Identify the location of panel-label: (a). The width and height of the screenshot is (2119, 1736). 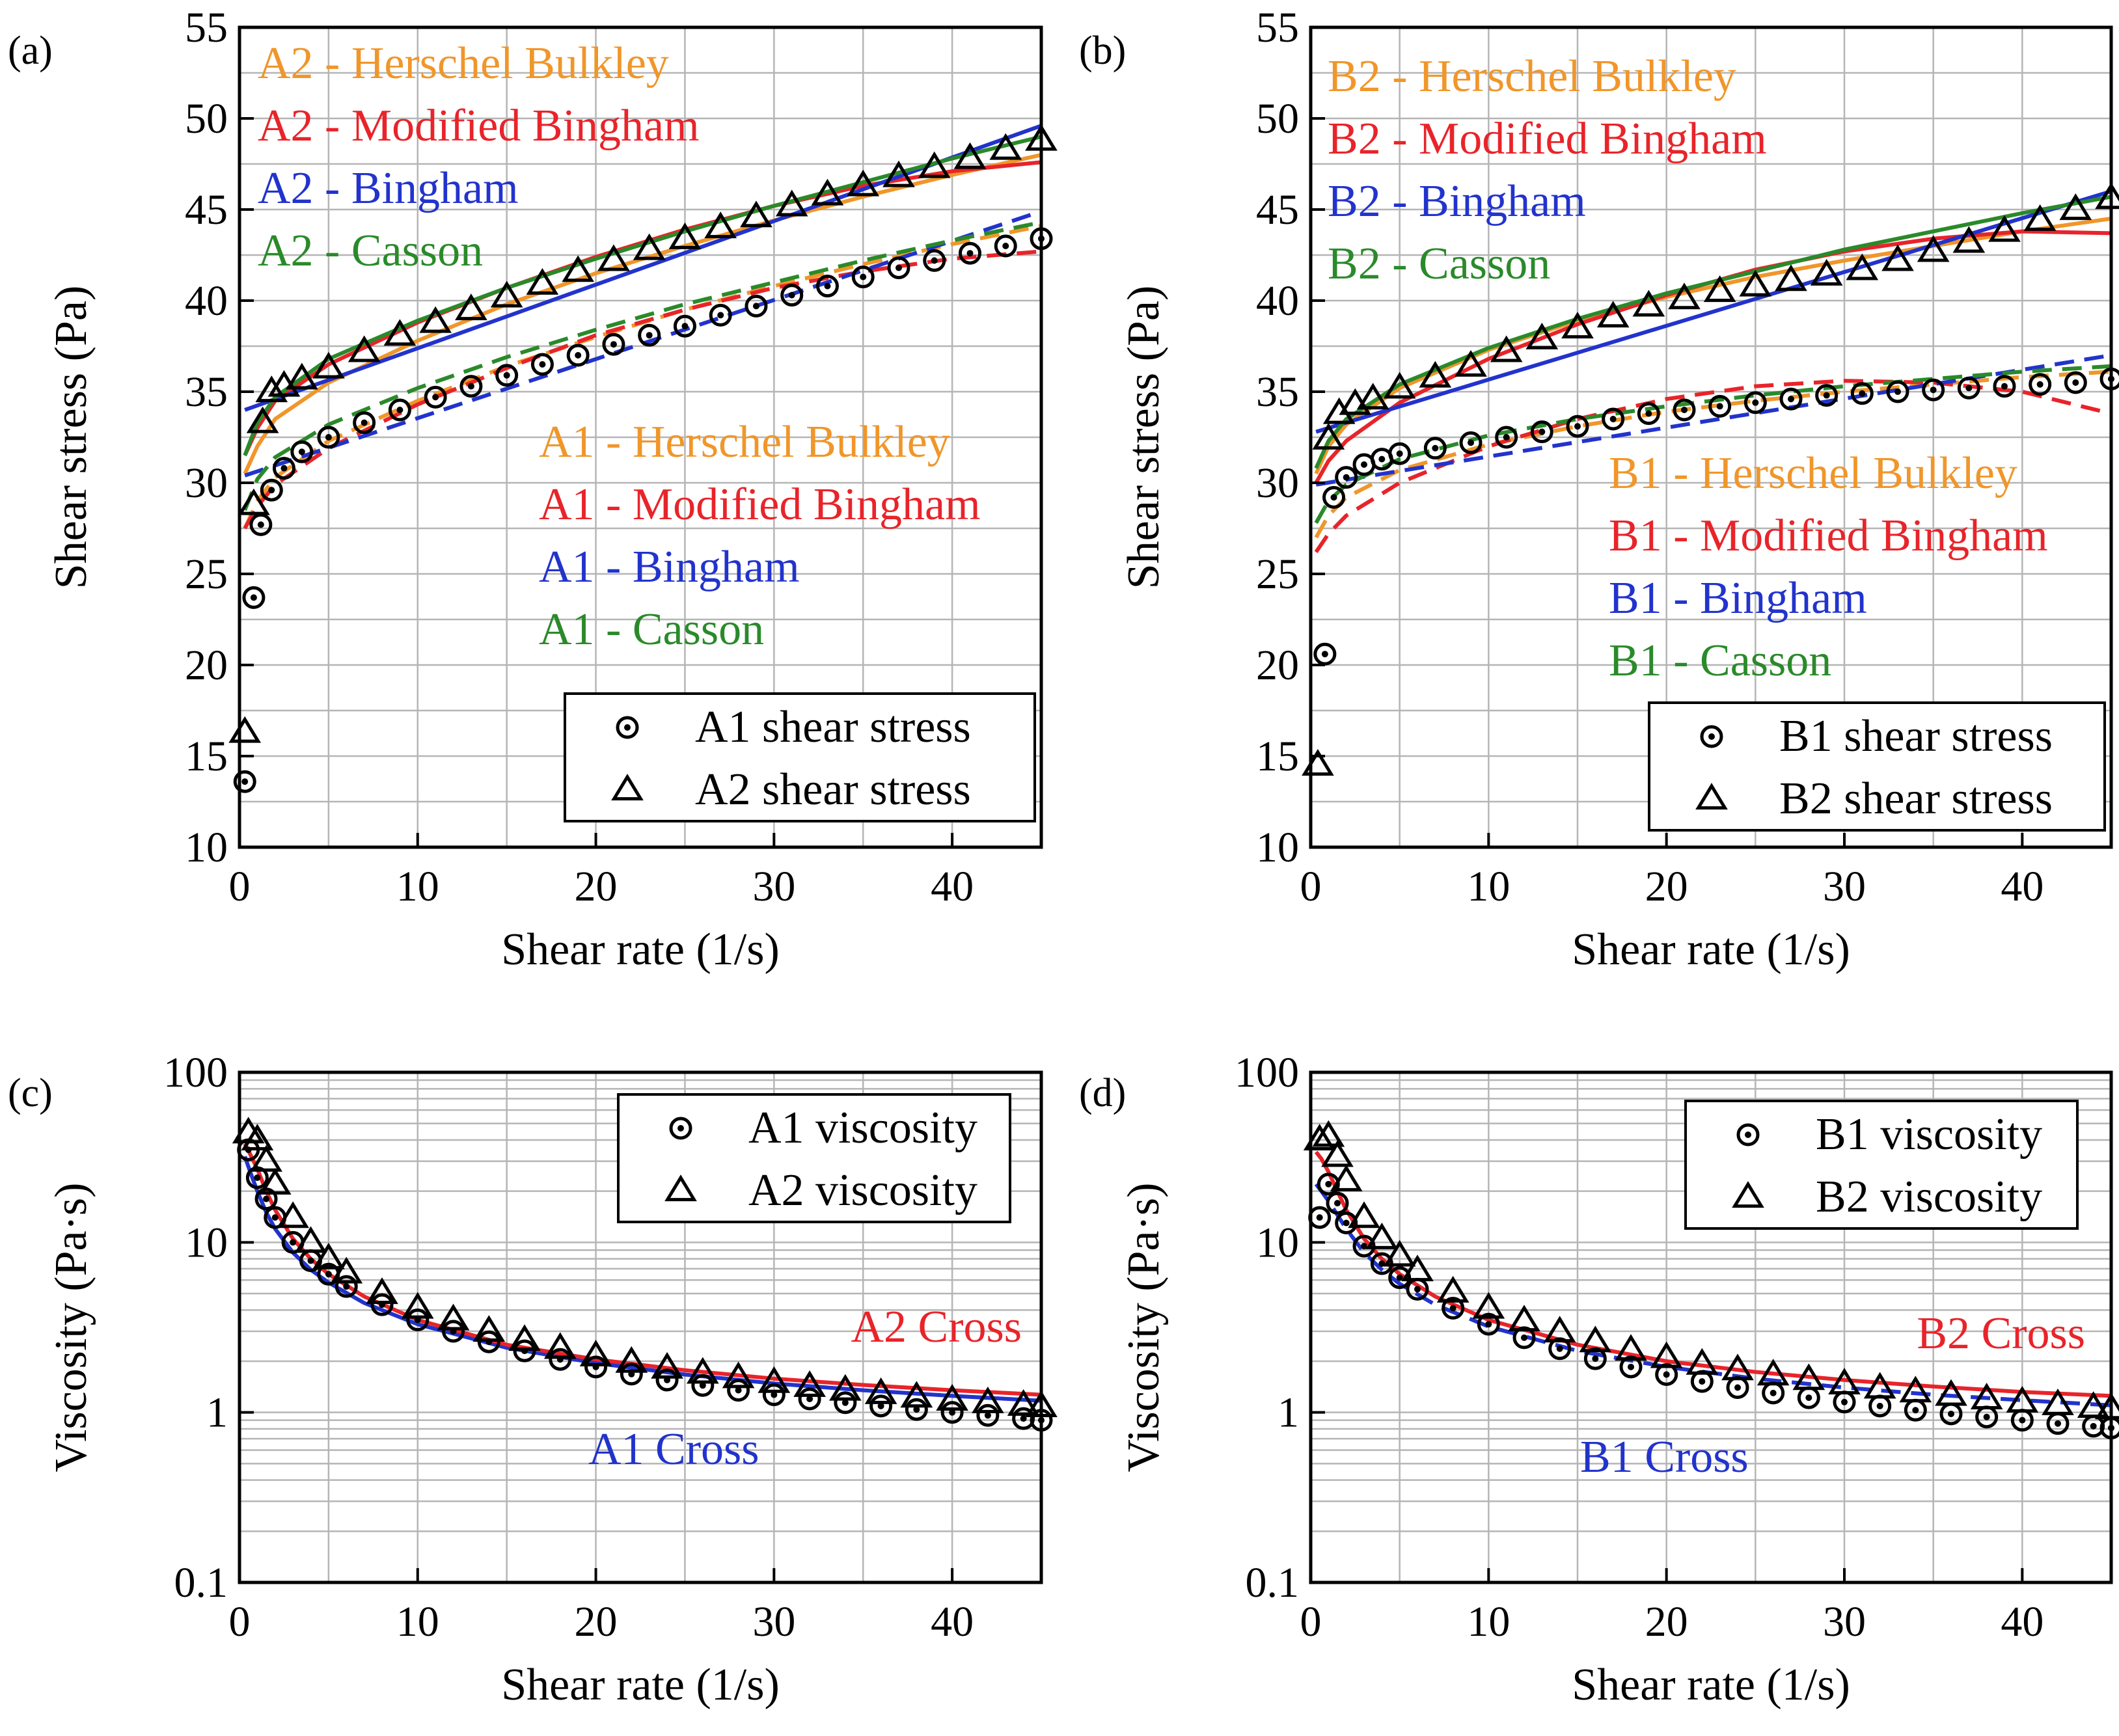
(30, 51).